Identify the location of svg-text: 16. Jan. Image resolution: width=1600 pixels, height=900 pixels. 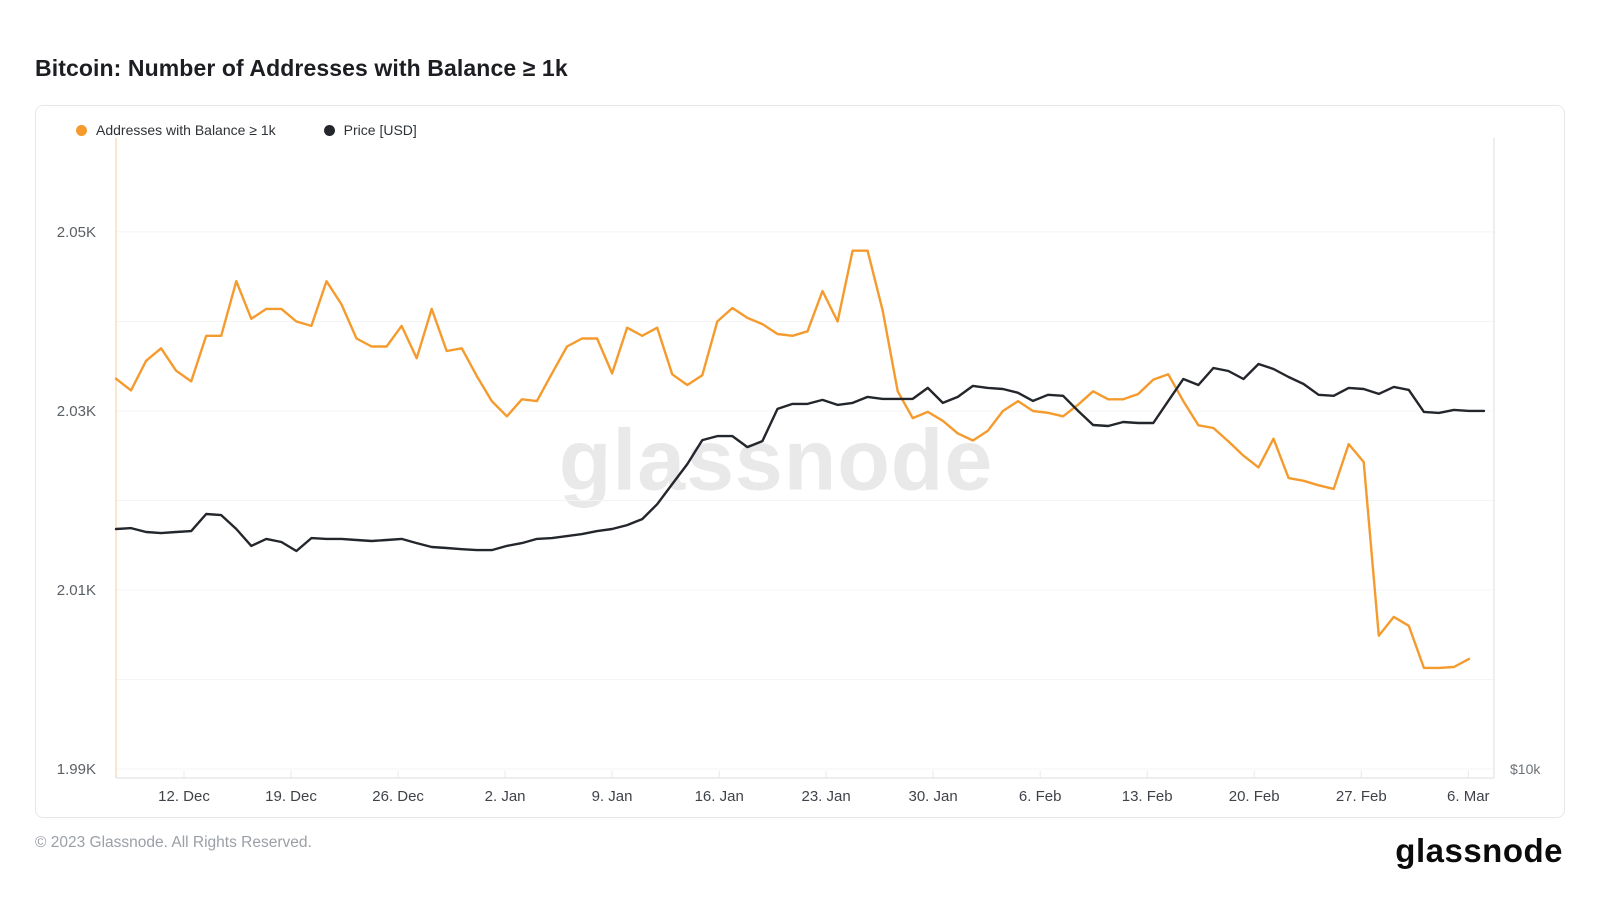
(719, 796).